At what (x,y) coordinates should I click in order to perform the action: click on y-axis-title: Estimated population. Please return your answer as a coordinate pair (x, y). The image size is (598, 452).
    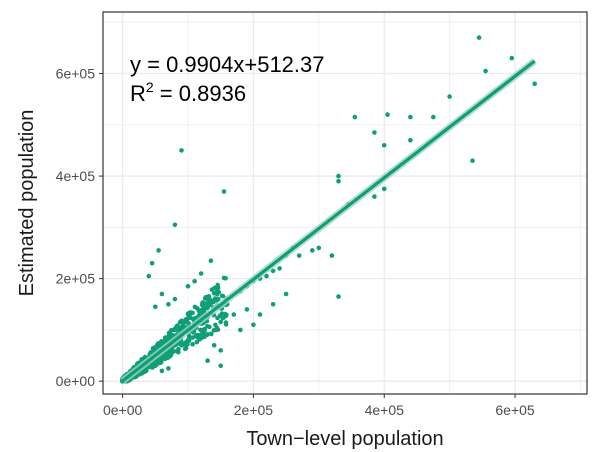
    Looking at the image, I should click on (27, 203).